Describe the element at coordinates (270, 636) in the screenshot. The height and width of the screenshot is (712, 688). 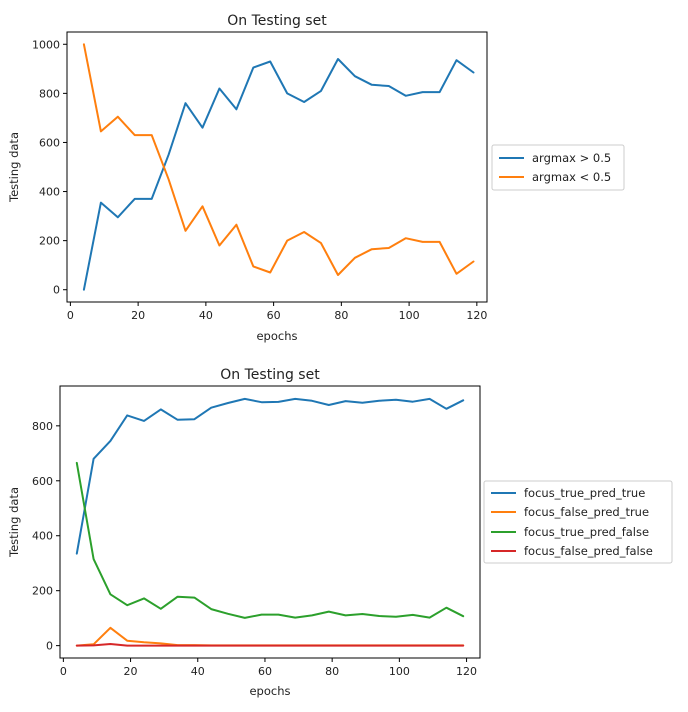
I see `series-line-focus-false-pred-true` at that location.